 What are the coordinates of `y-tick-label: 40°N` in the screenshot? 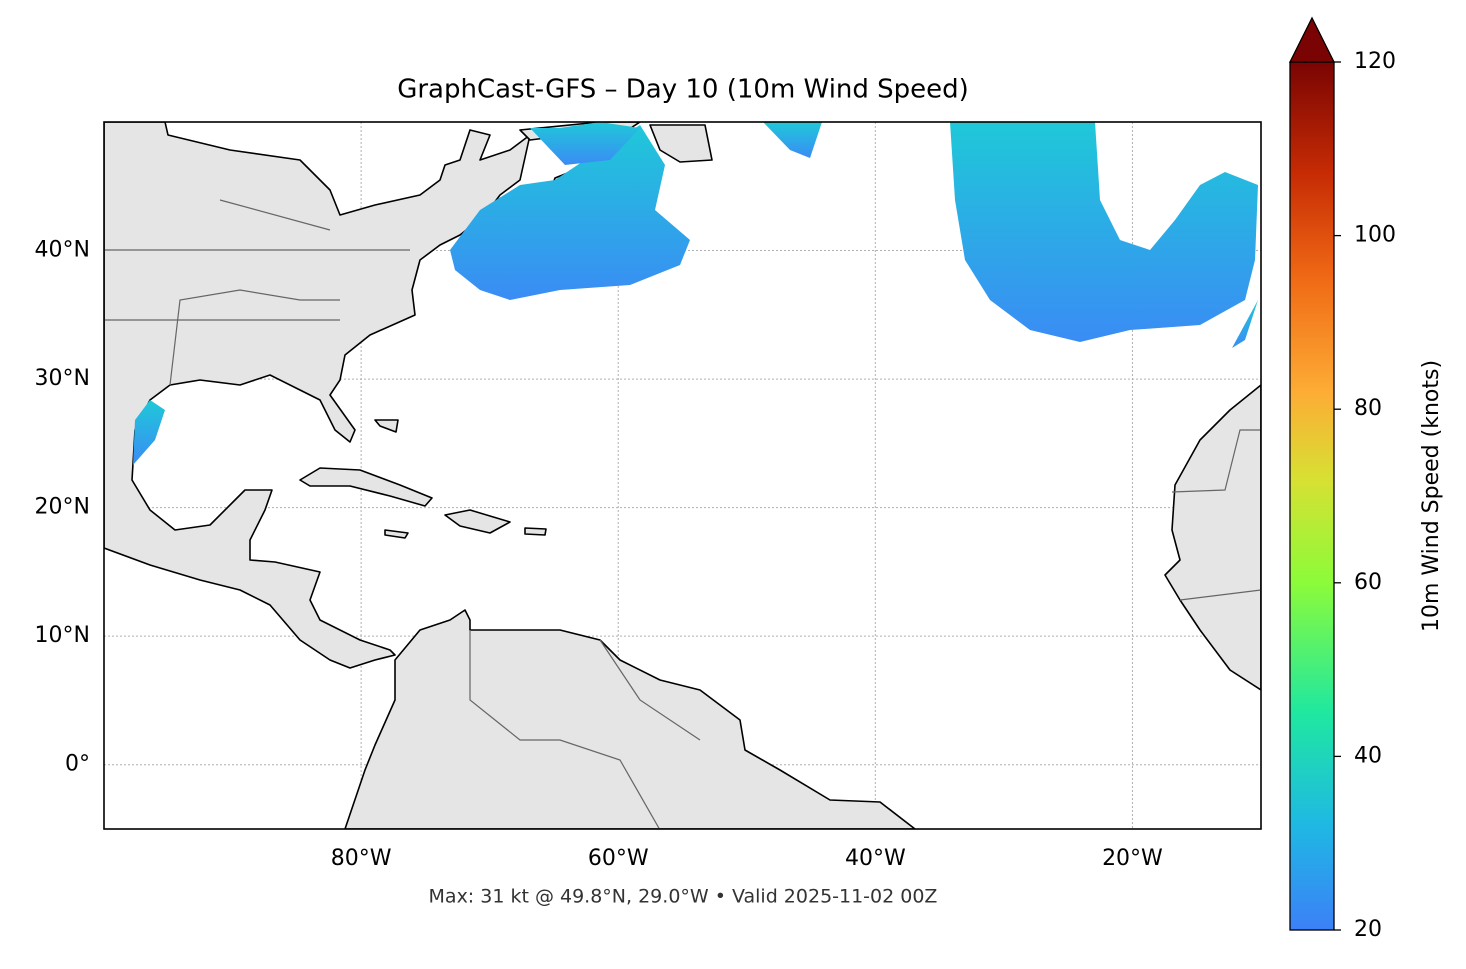 It's located at (62, 250).